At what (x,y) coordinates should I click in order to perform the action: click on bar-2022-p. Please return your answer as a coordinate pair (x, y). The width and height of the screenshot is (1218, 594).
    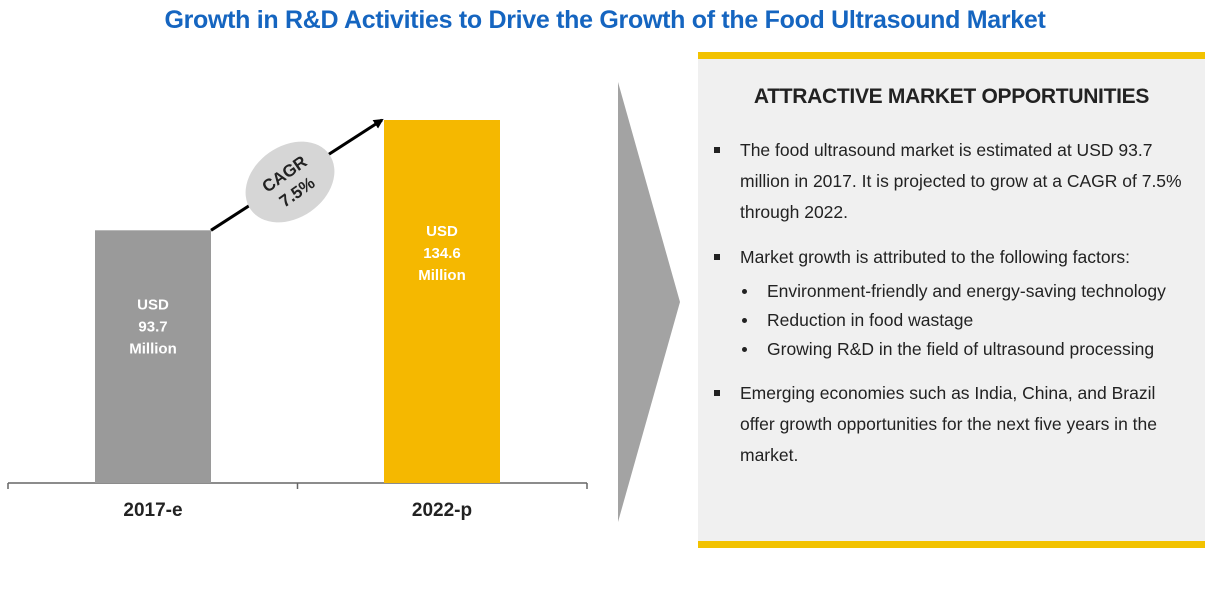
    Looking at the image, I should click on (442, 301).